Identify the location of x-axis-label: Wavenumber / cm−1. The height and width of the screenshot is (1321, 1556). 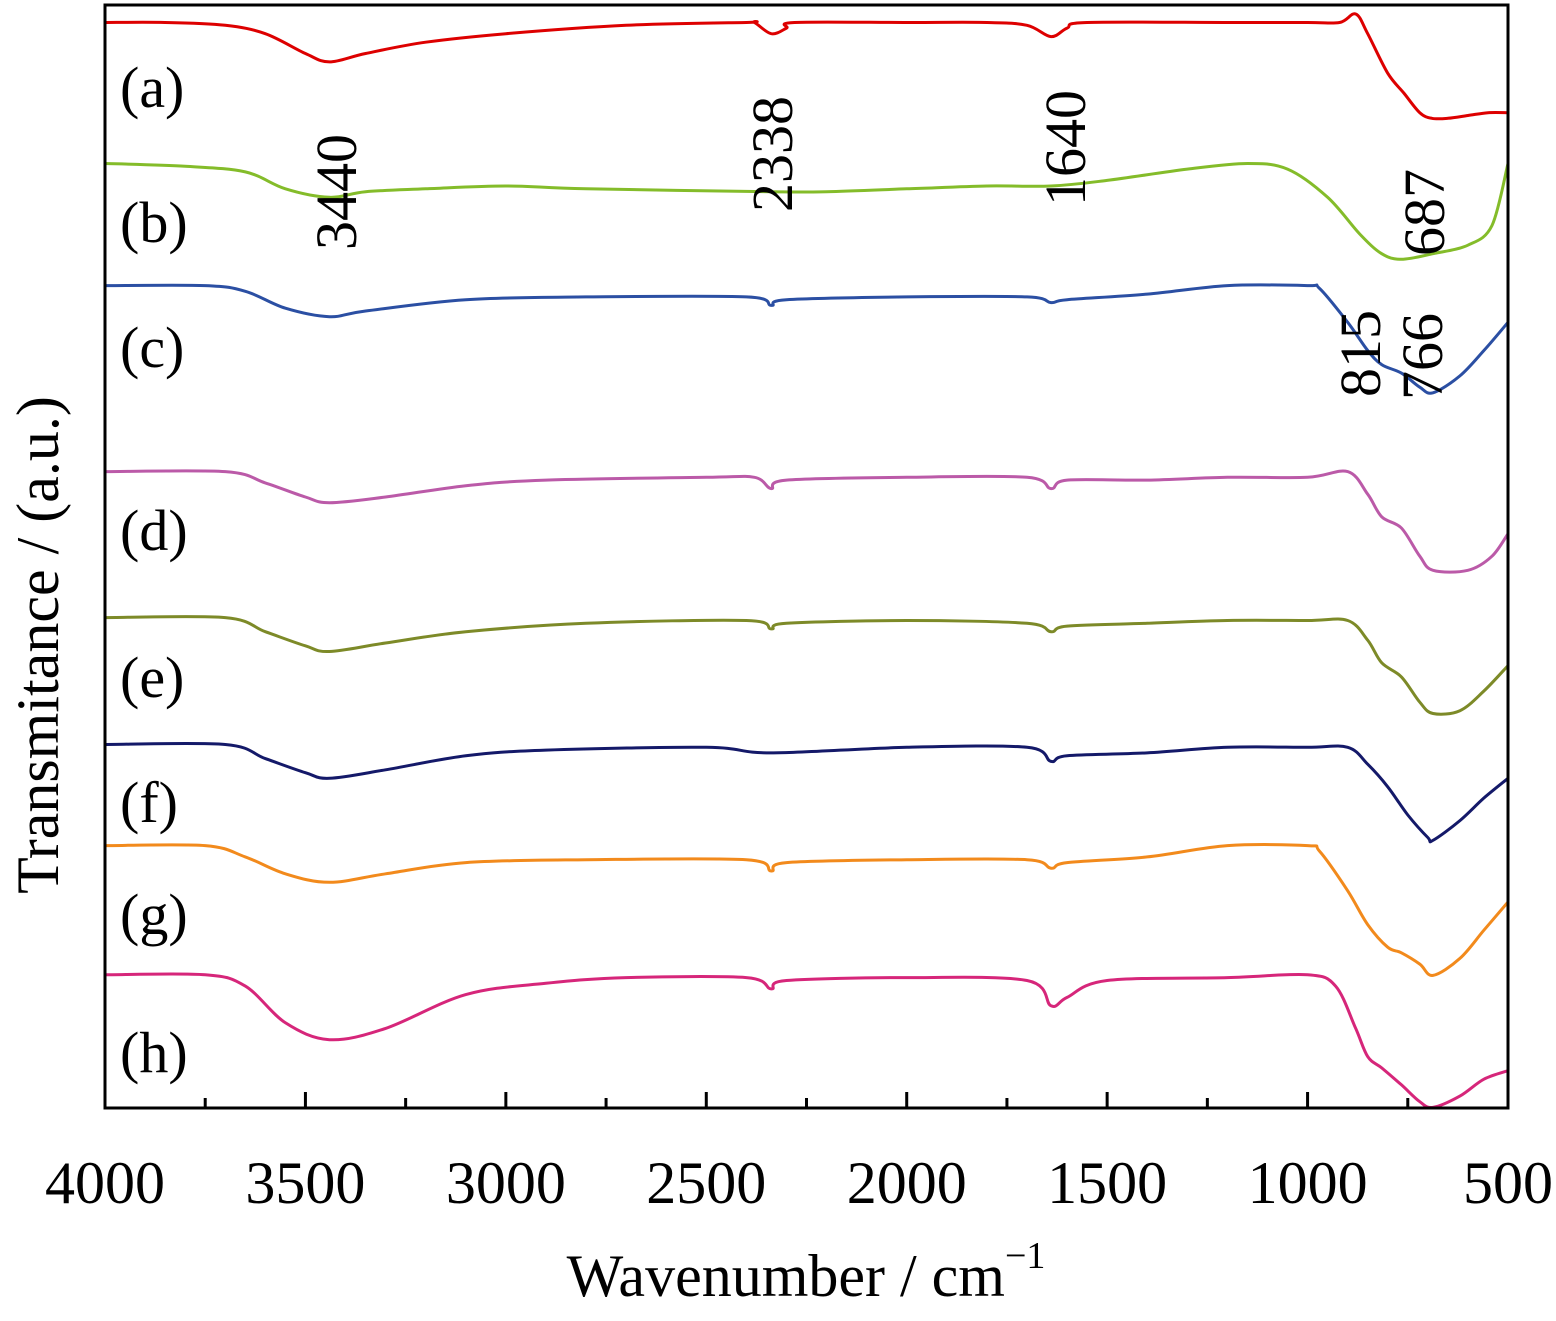
(806, 1272).